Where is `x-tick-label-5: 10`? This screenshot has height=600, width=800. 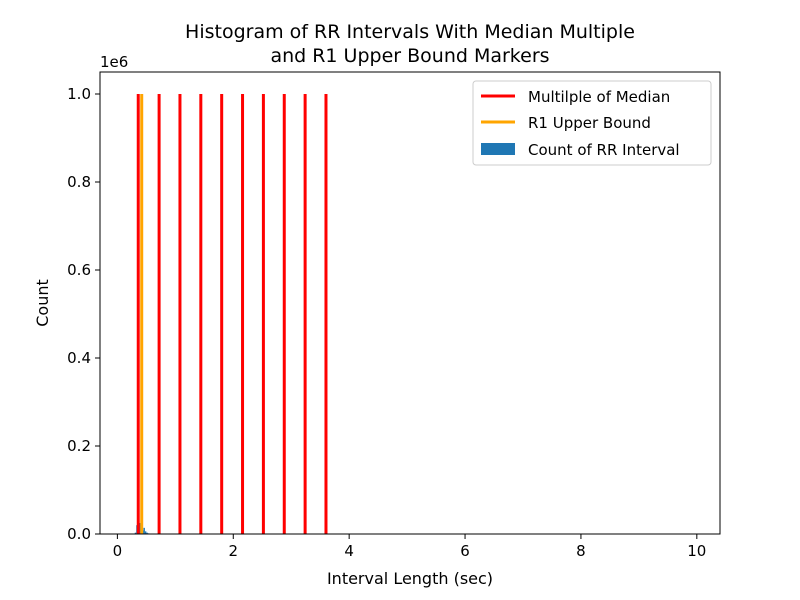
x-tick-label-5: 10 is located at coordinates (696, 551).